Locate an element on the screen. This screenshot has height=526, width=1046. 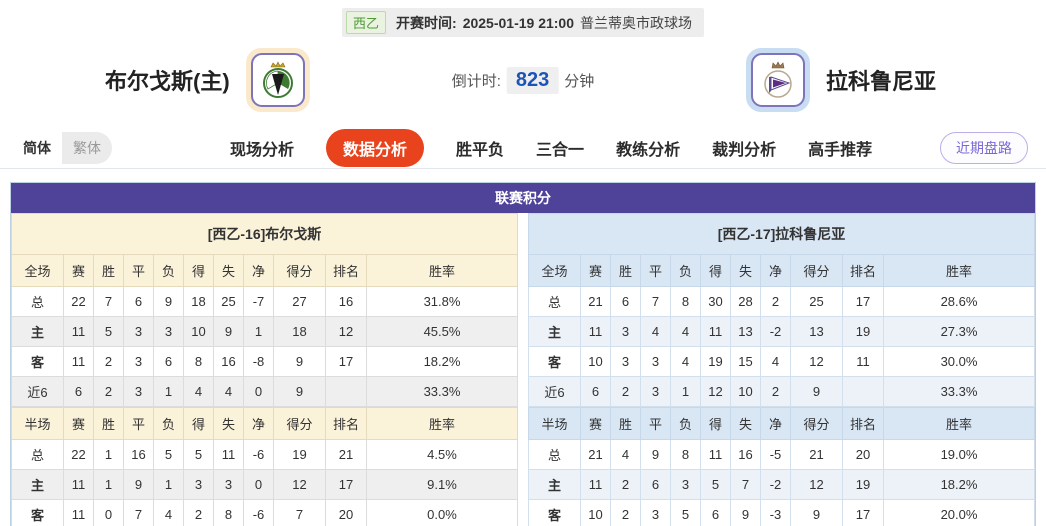
stat-row: 总 21 4 9 8 11 16 -5 21 20 19.0% is located at coordinates (781, 454).